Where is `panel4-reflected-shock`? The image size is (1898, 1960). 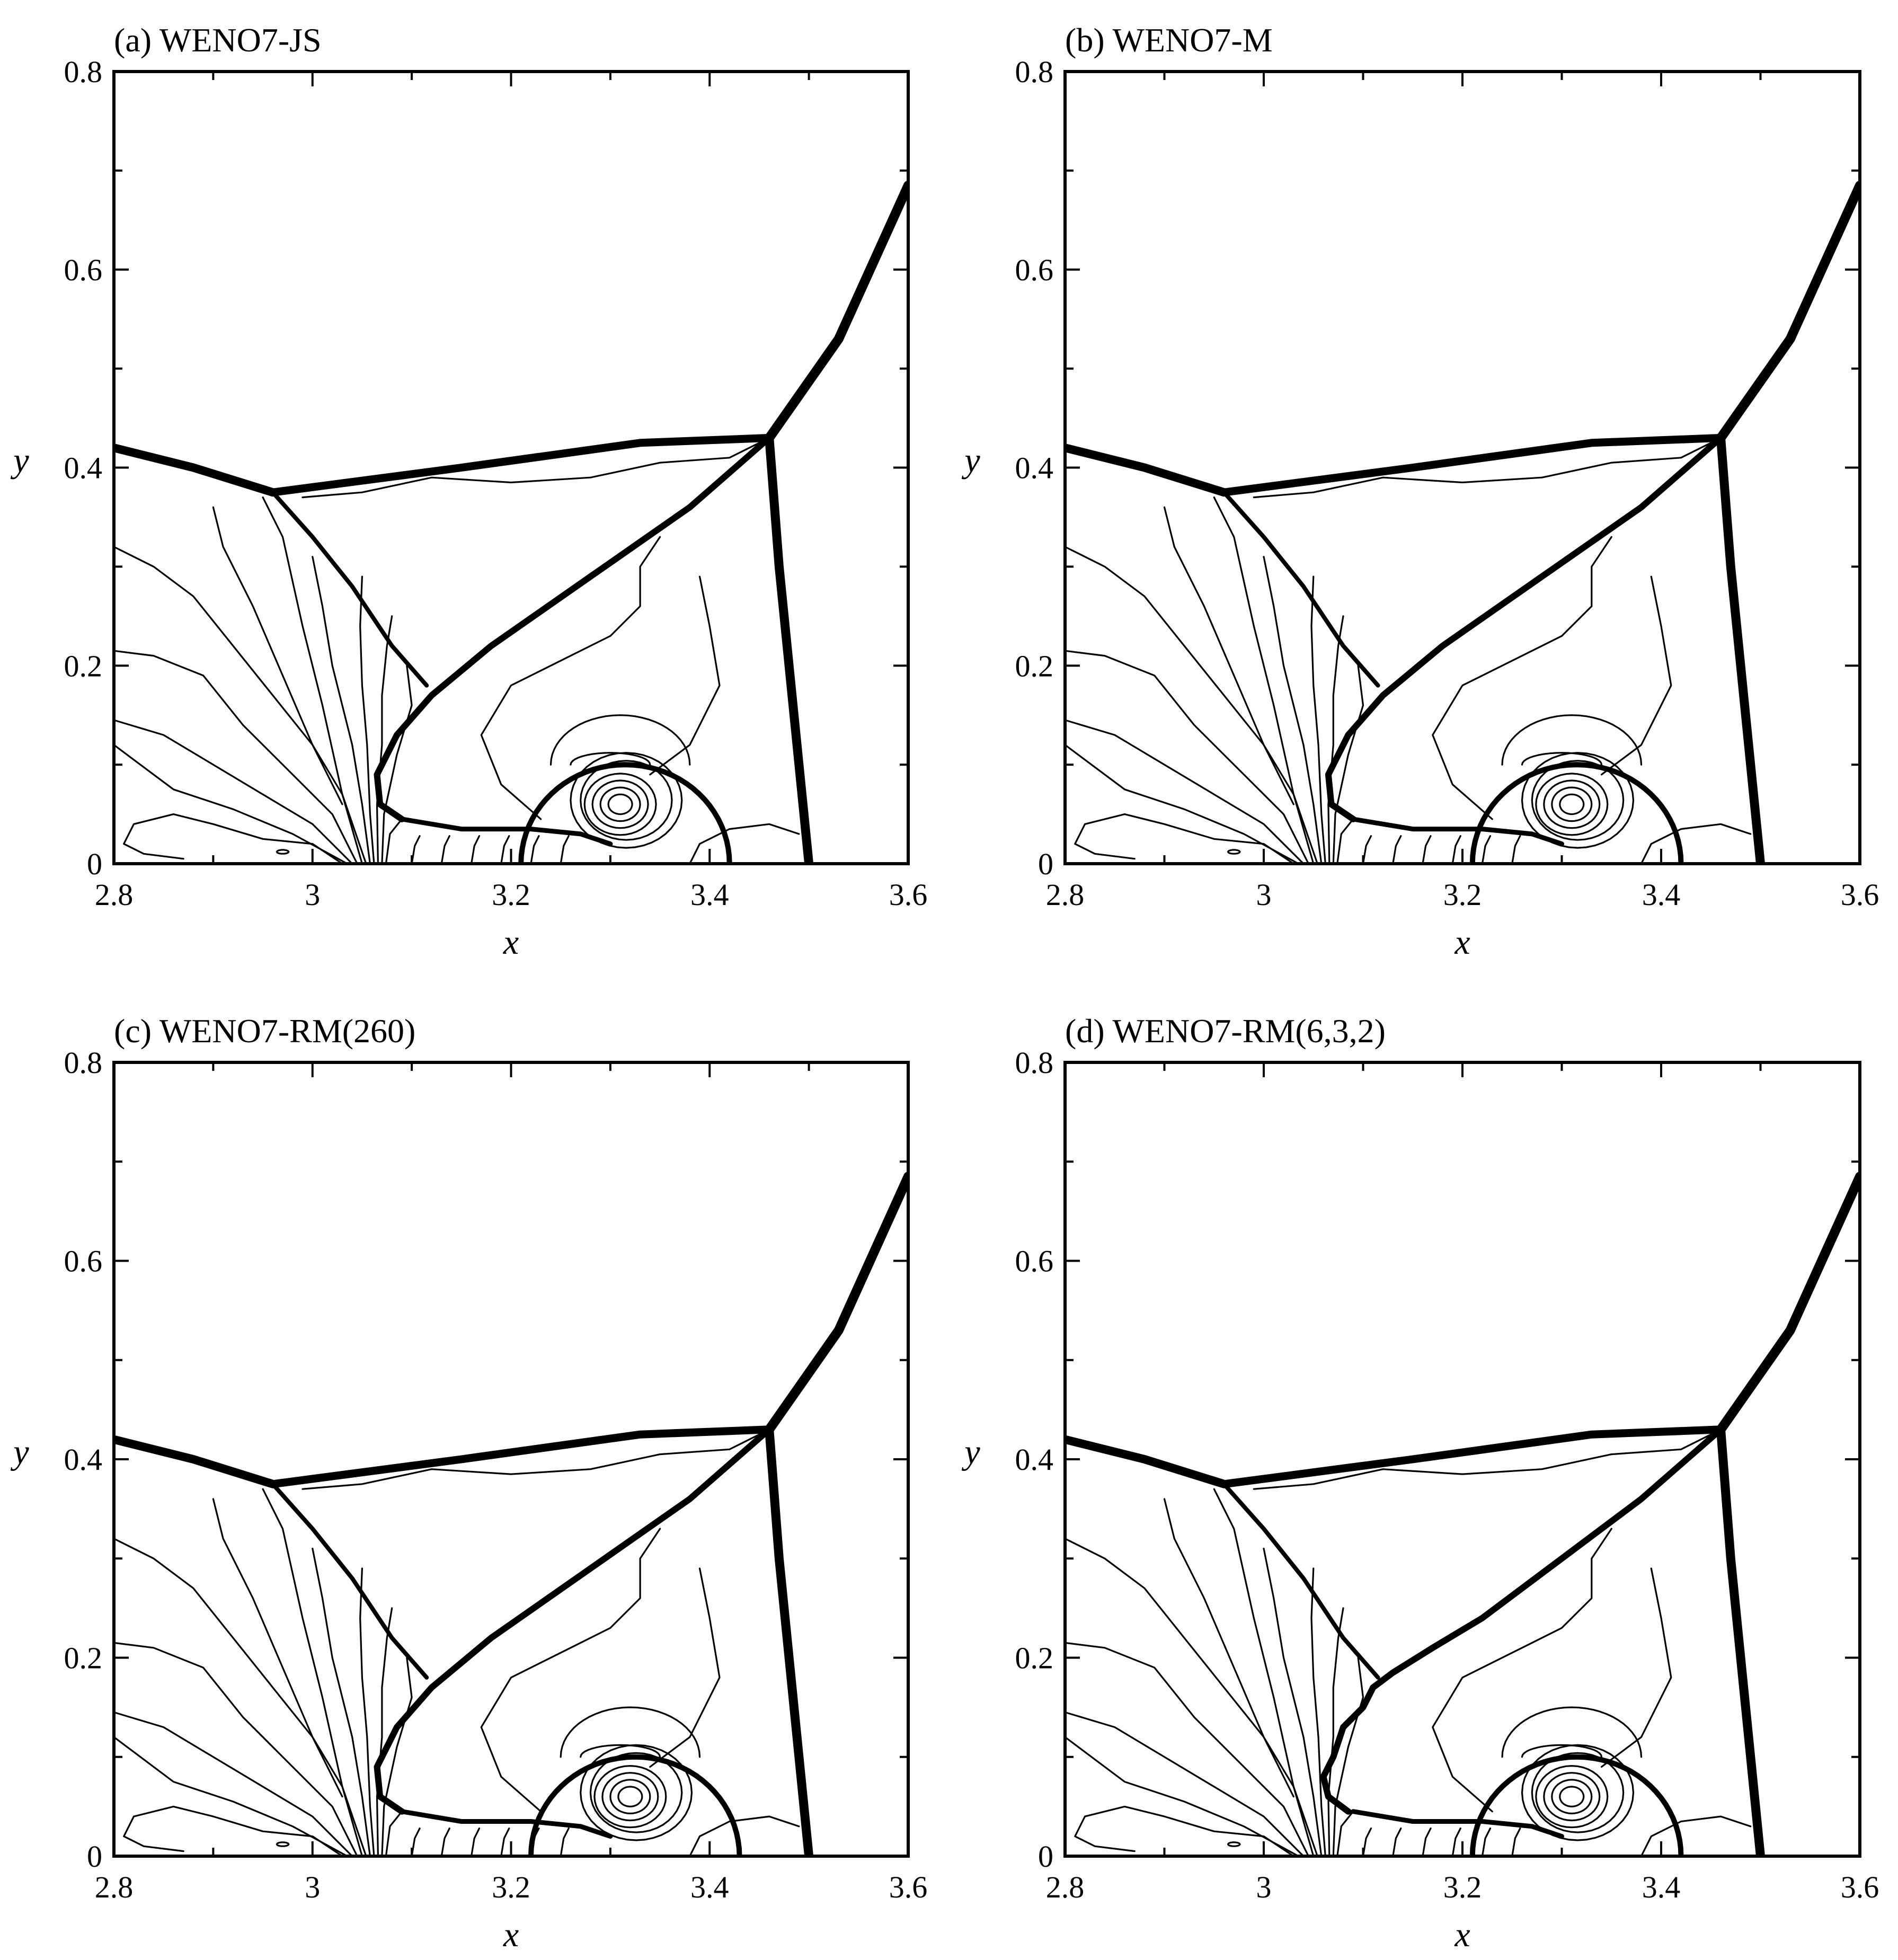 panel4-reflected-shock is located at coordinates (1301, 1581).